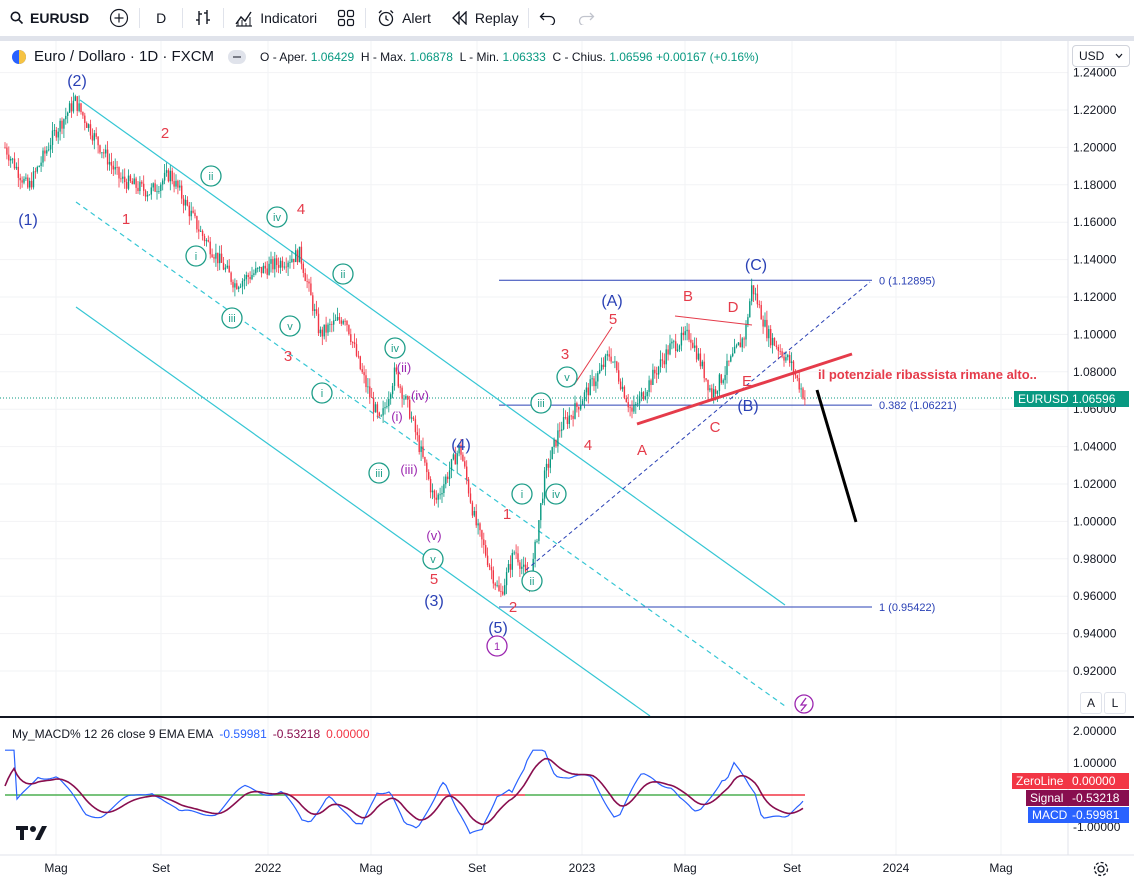 The image size is (1134, 889). I want to click on annotation-text: il potenziale ribassista rimane alto.., so click(927, 374).